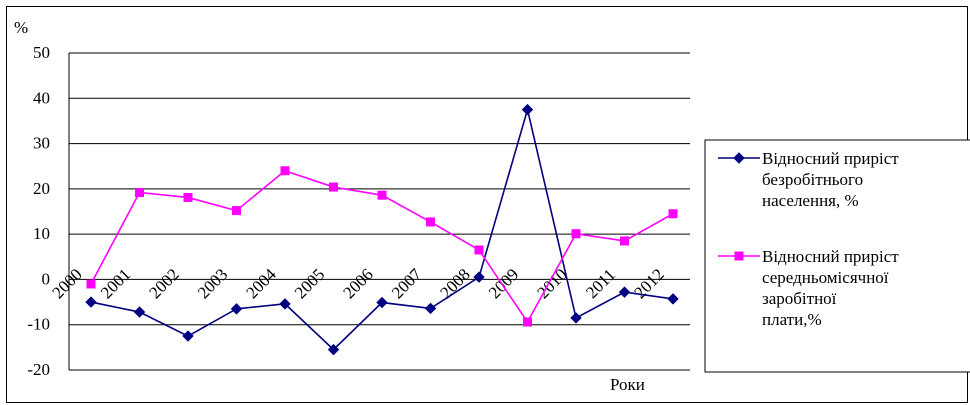 This screenshot has height=405, width=970. What do you see at coordinates (792, 319) in the screenshot?
I see `legend-label-line: плати,%` at bounding box center [792, 319].